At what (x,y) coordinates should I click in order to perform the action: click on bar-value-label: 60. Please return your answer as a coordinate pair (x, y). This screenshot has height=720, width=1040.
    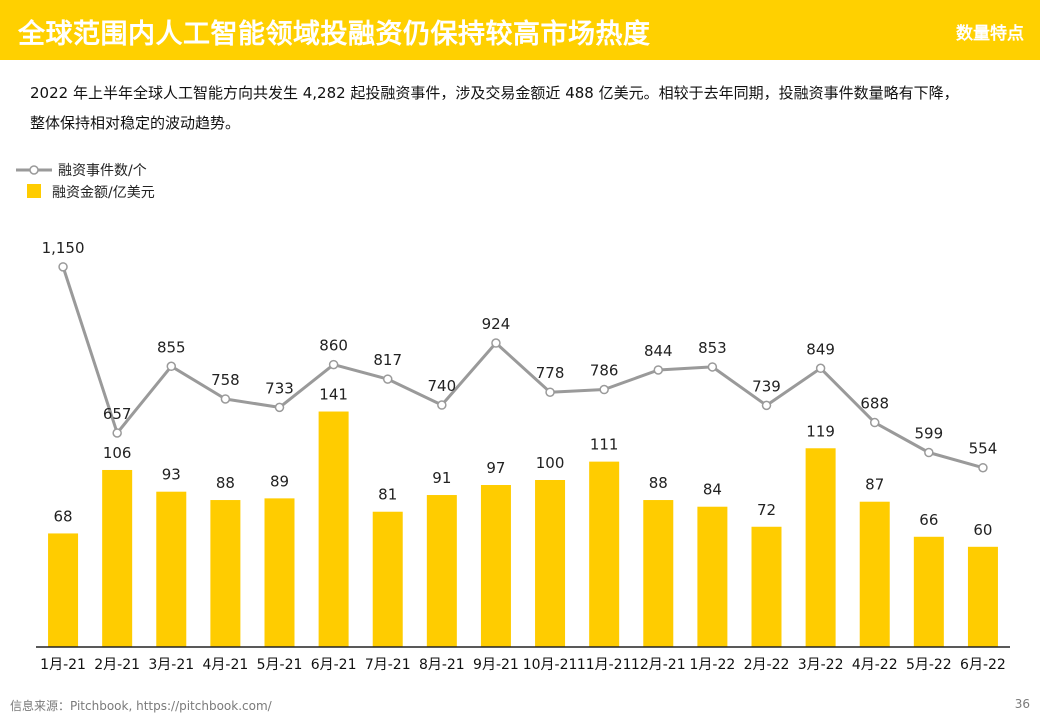
    Looking at the image, I should click on (982, 530).